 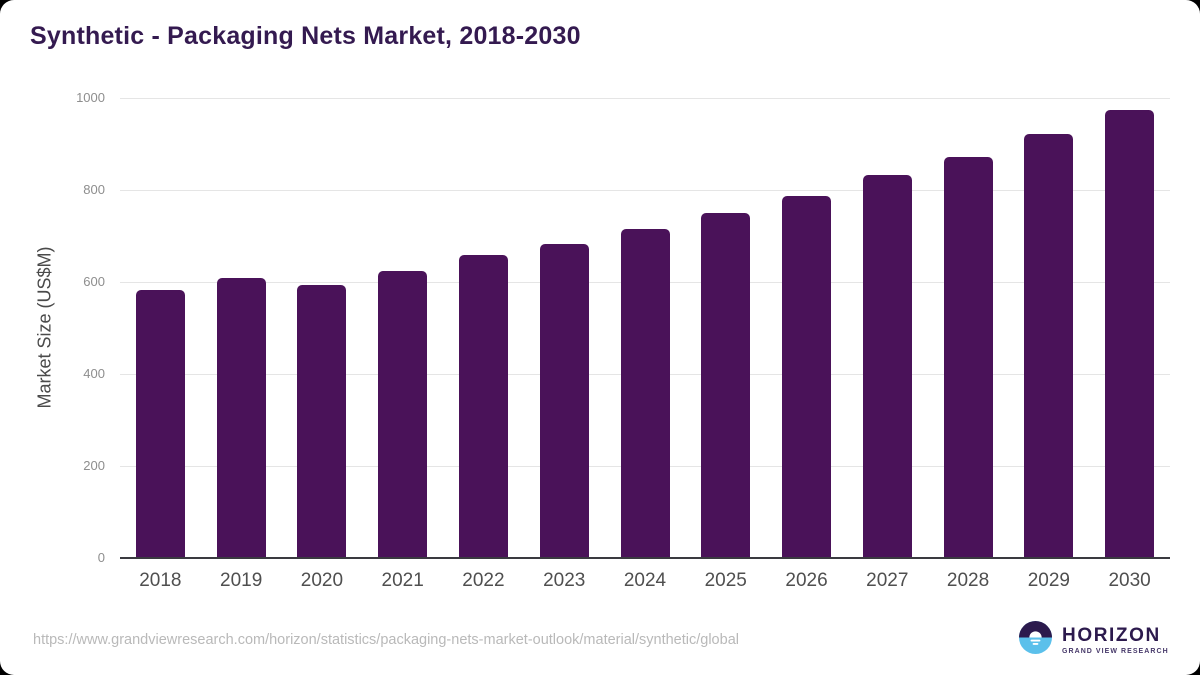 I want to click on y-tick-label-600: 600, so click(x=94, y=281).